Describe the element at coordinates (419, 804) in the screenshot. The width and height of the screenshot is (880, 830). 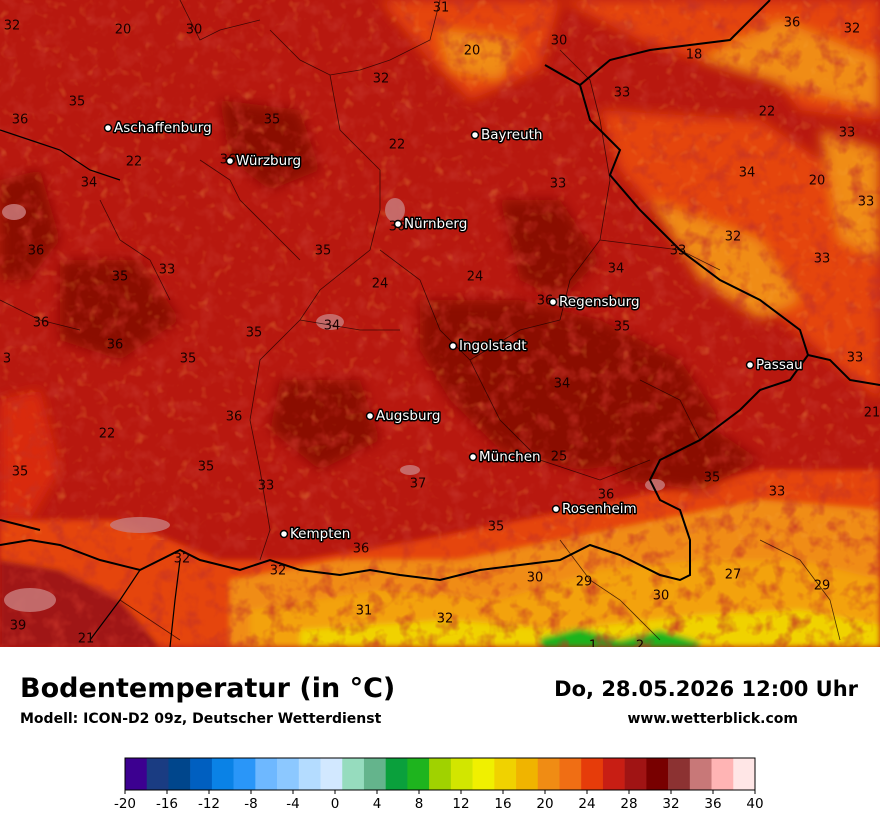
I see `legend-tick-label: 8` at that location.